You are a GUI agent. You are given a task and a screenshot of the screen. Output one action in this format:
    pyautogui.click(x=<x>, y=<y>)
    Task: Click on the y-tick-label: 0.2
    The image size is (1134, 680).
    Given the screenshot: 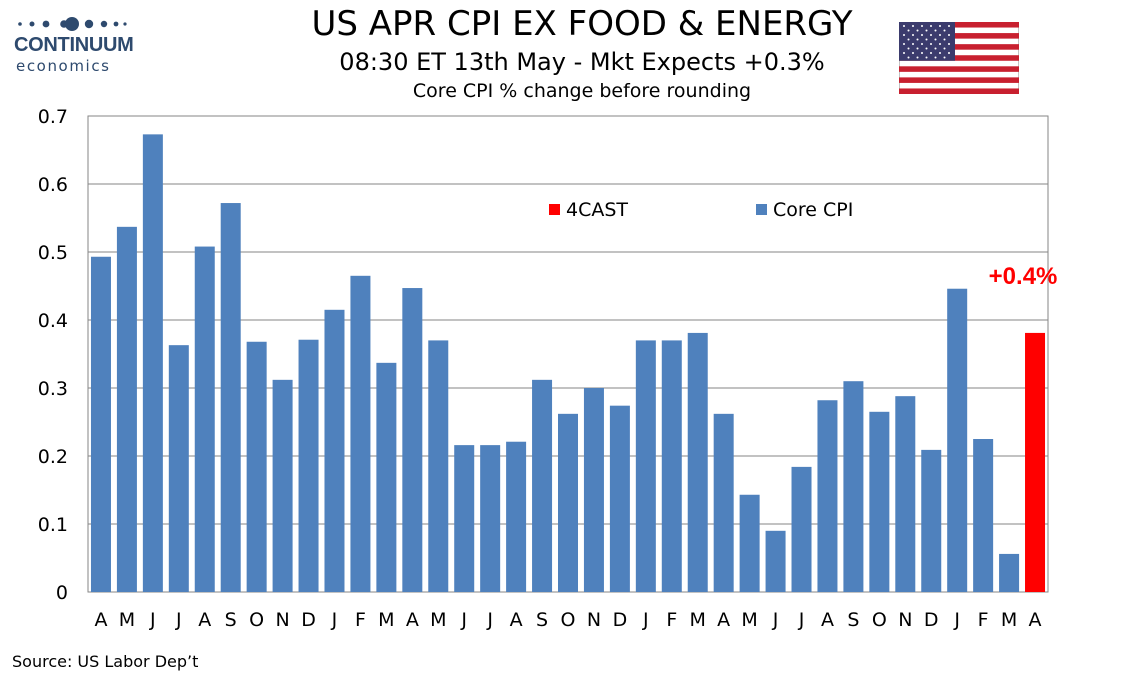 What is the action you would take?
    pyautogui.click(x=53, y=457)
    